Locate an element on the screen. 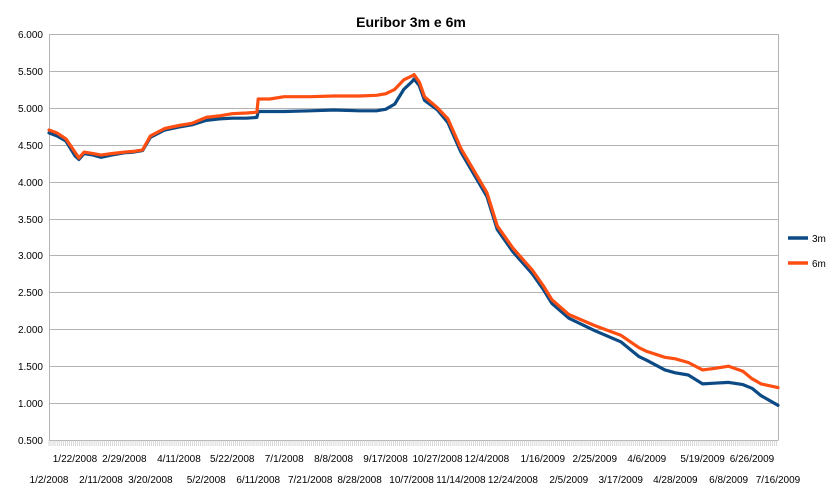 The image size is (837, 490). x-tick-label: 4/11/2008 is located at coordinates (179, 459).